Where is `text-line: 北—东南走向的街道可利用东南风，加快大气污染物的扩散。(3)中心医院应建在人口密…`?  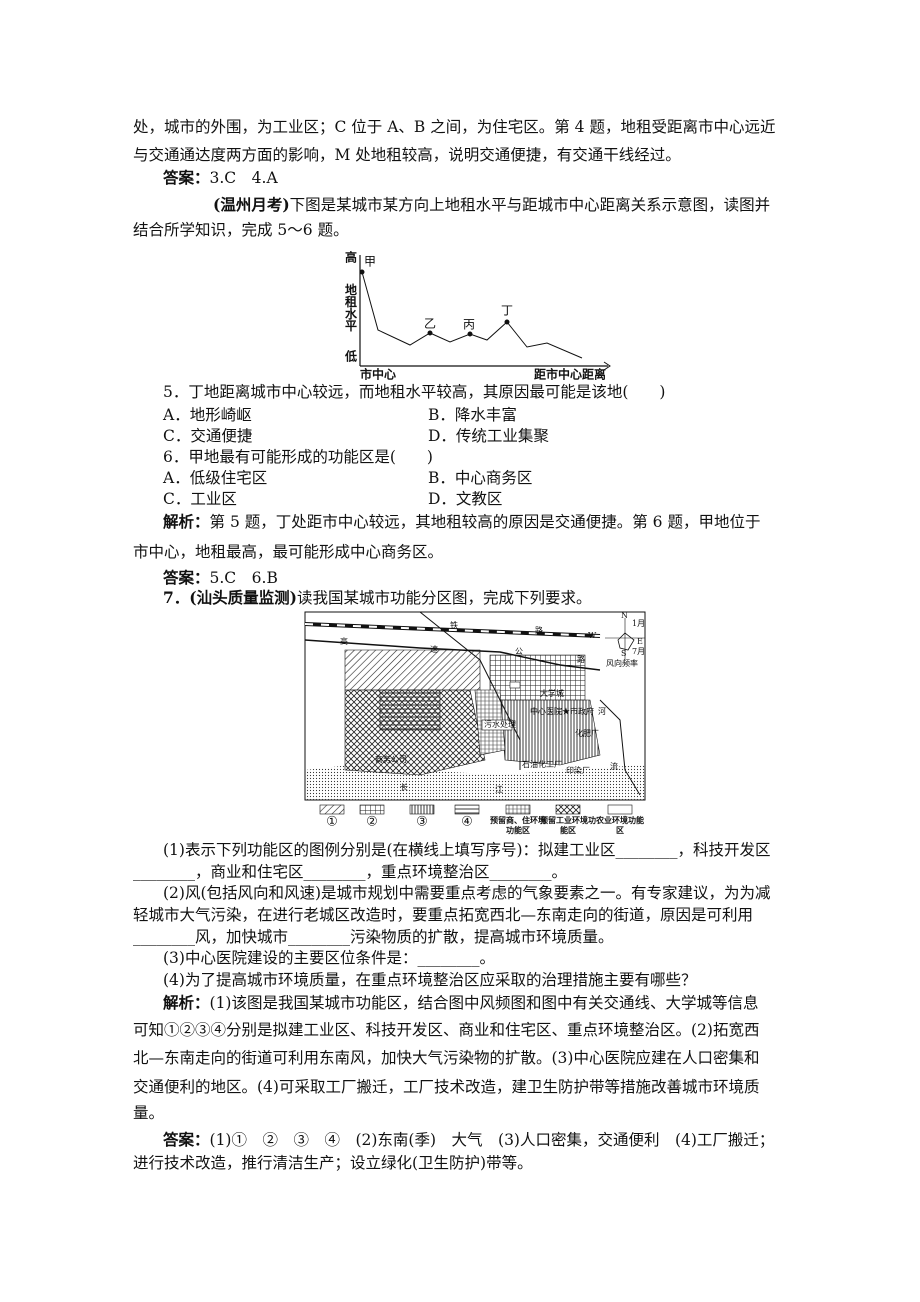
text-line: 北—东南走向的街道可利用东南风，加快大气污染物的扩散。(3)中心医院应建在人口密… is located at coordinates (446, 1058).